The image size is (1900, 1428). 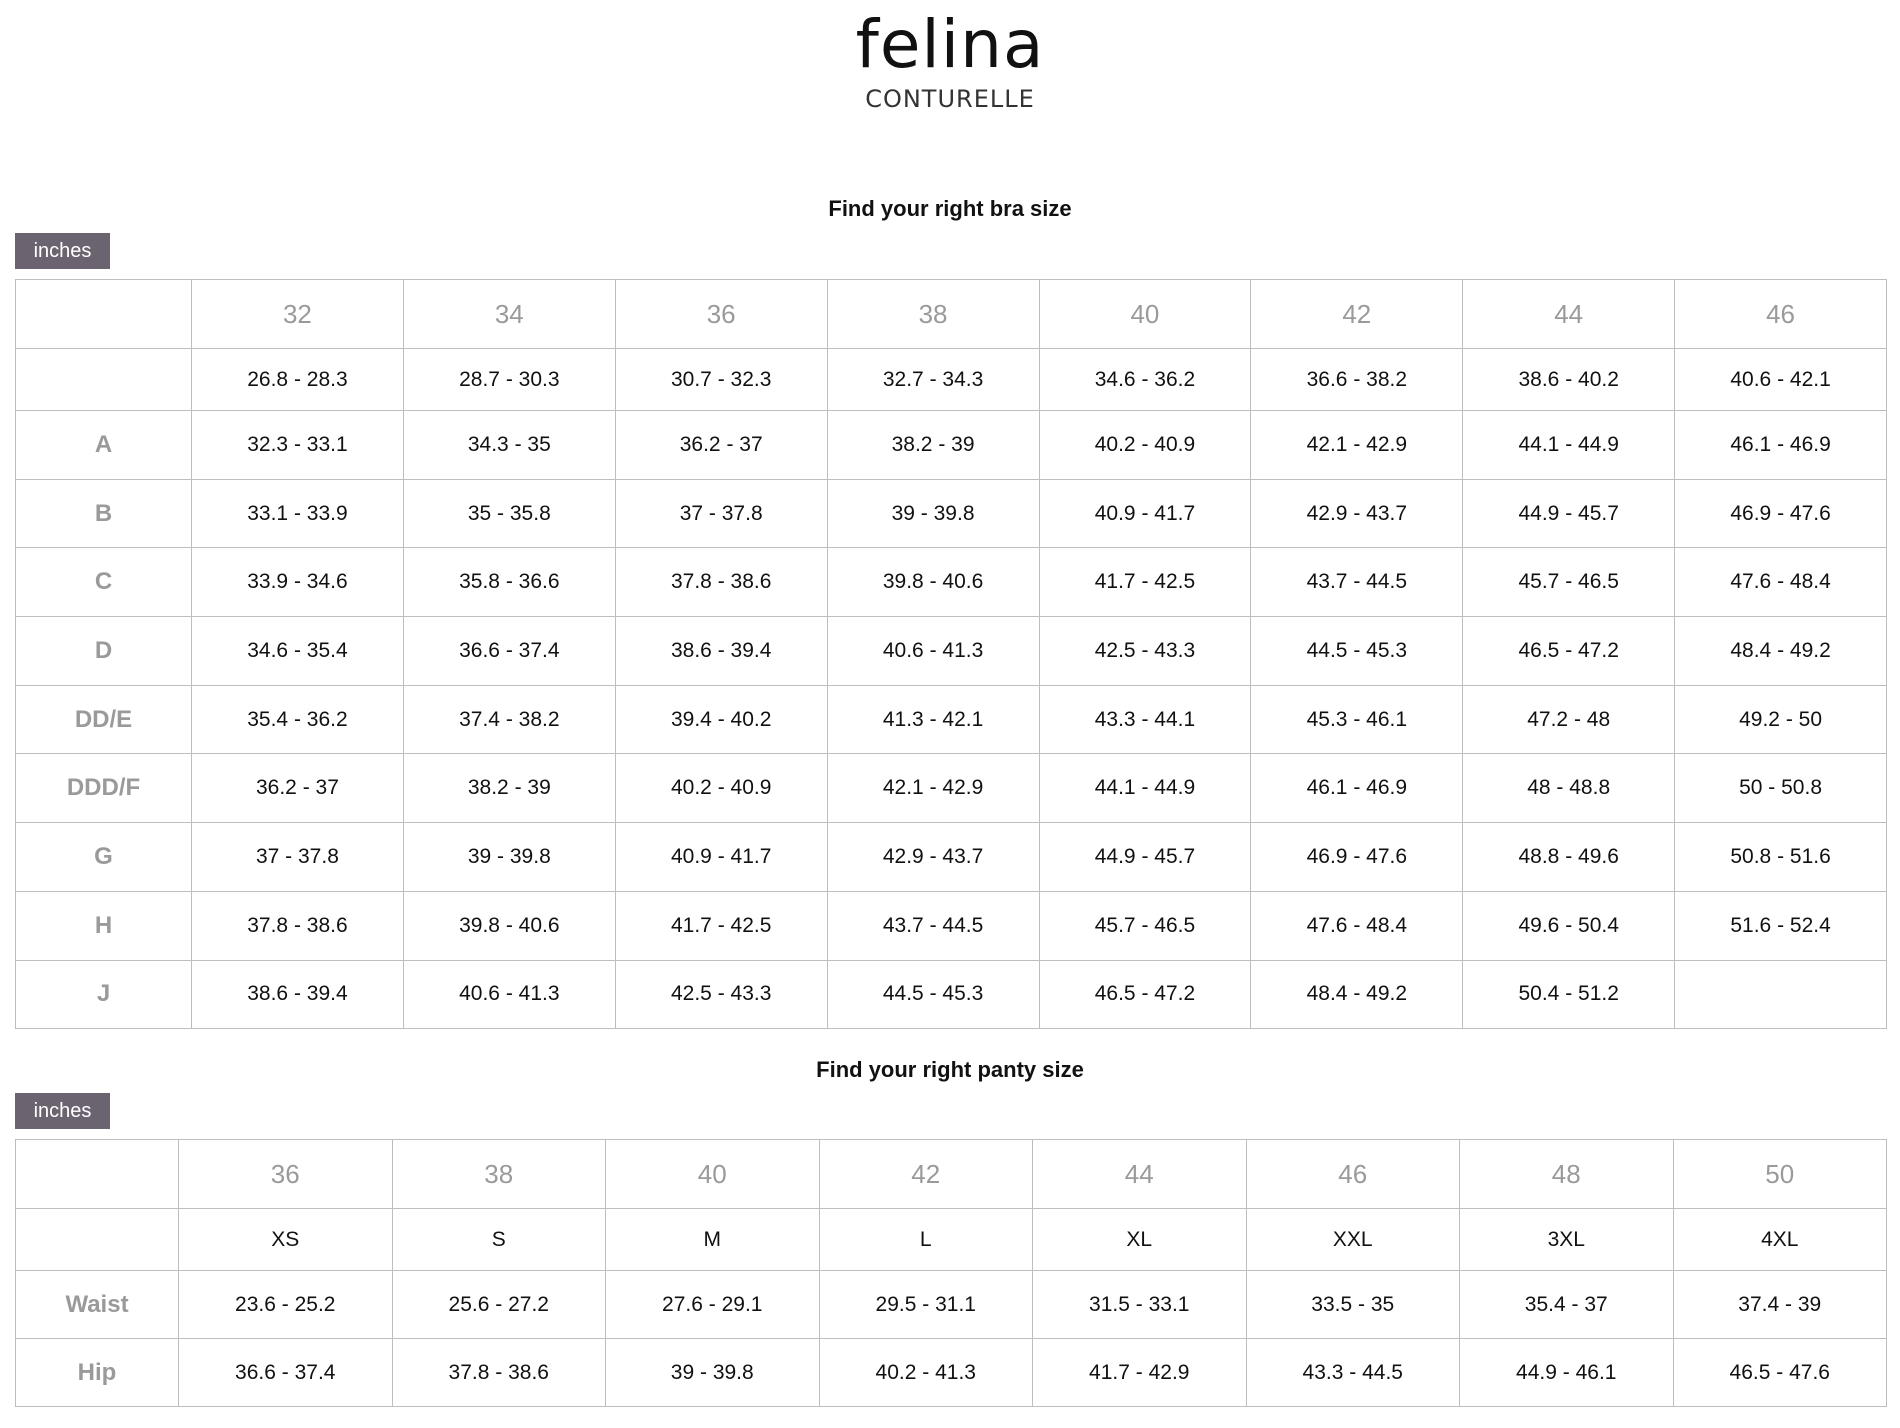 I want to click on measurement-cell: 42.5 - 43.3, so click(x=1145, y=651).